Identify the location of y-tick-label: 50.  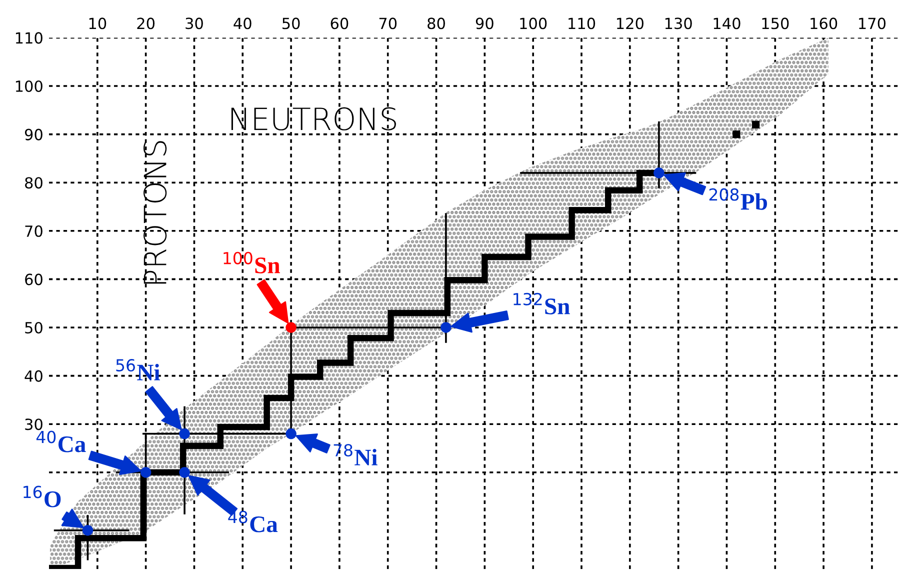
(33, 328).